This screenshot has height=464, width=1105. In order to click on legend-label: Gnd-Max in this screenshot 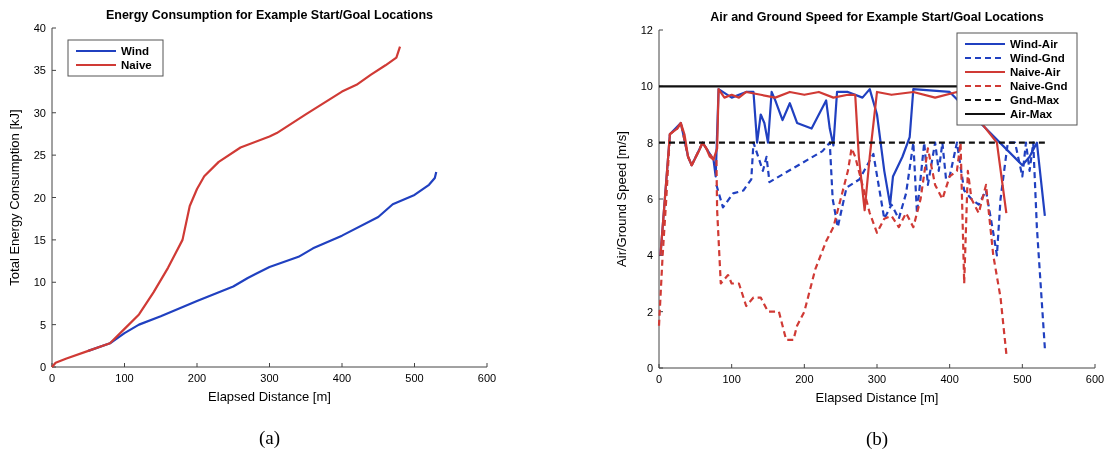, I will do `click(1035, 100)`.